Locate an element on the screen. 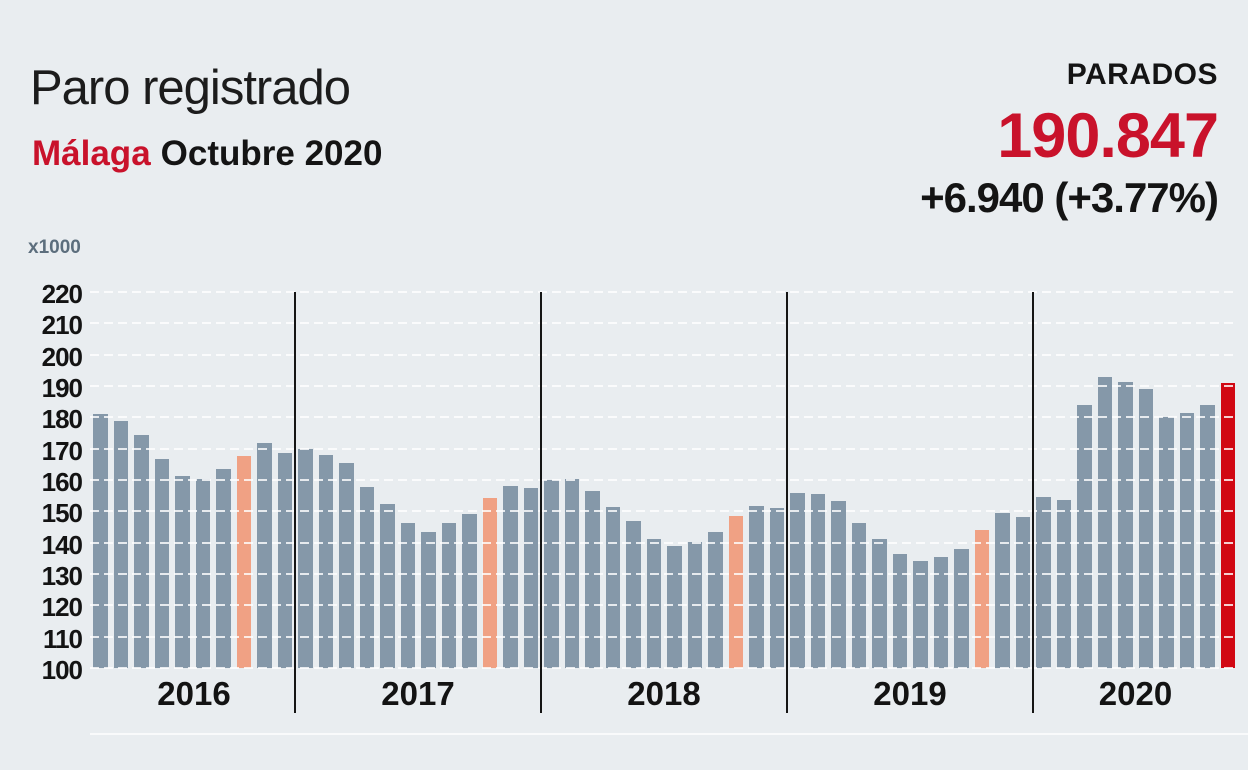 This screenshot has width=1248, height=770. bar-2020-jun is located at coordinates (1145, 528).